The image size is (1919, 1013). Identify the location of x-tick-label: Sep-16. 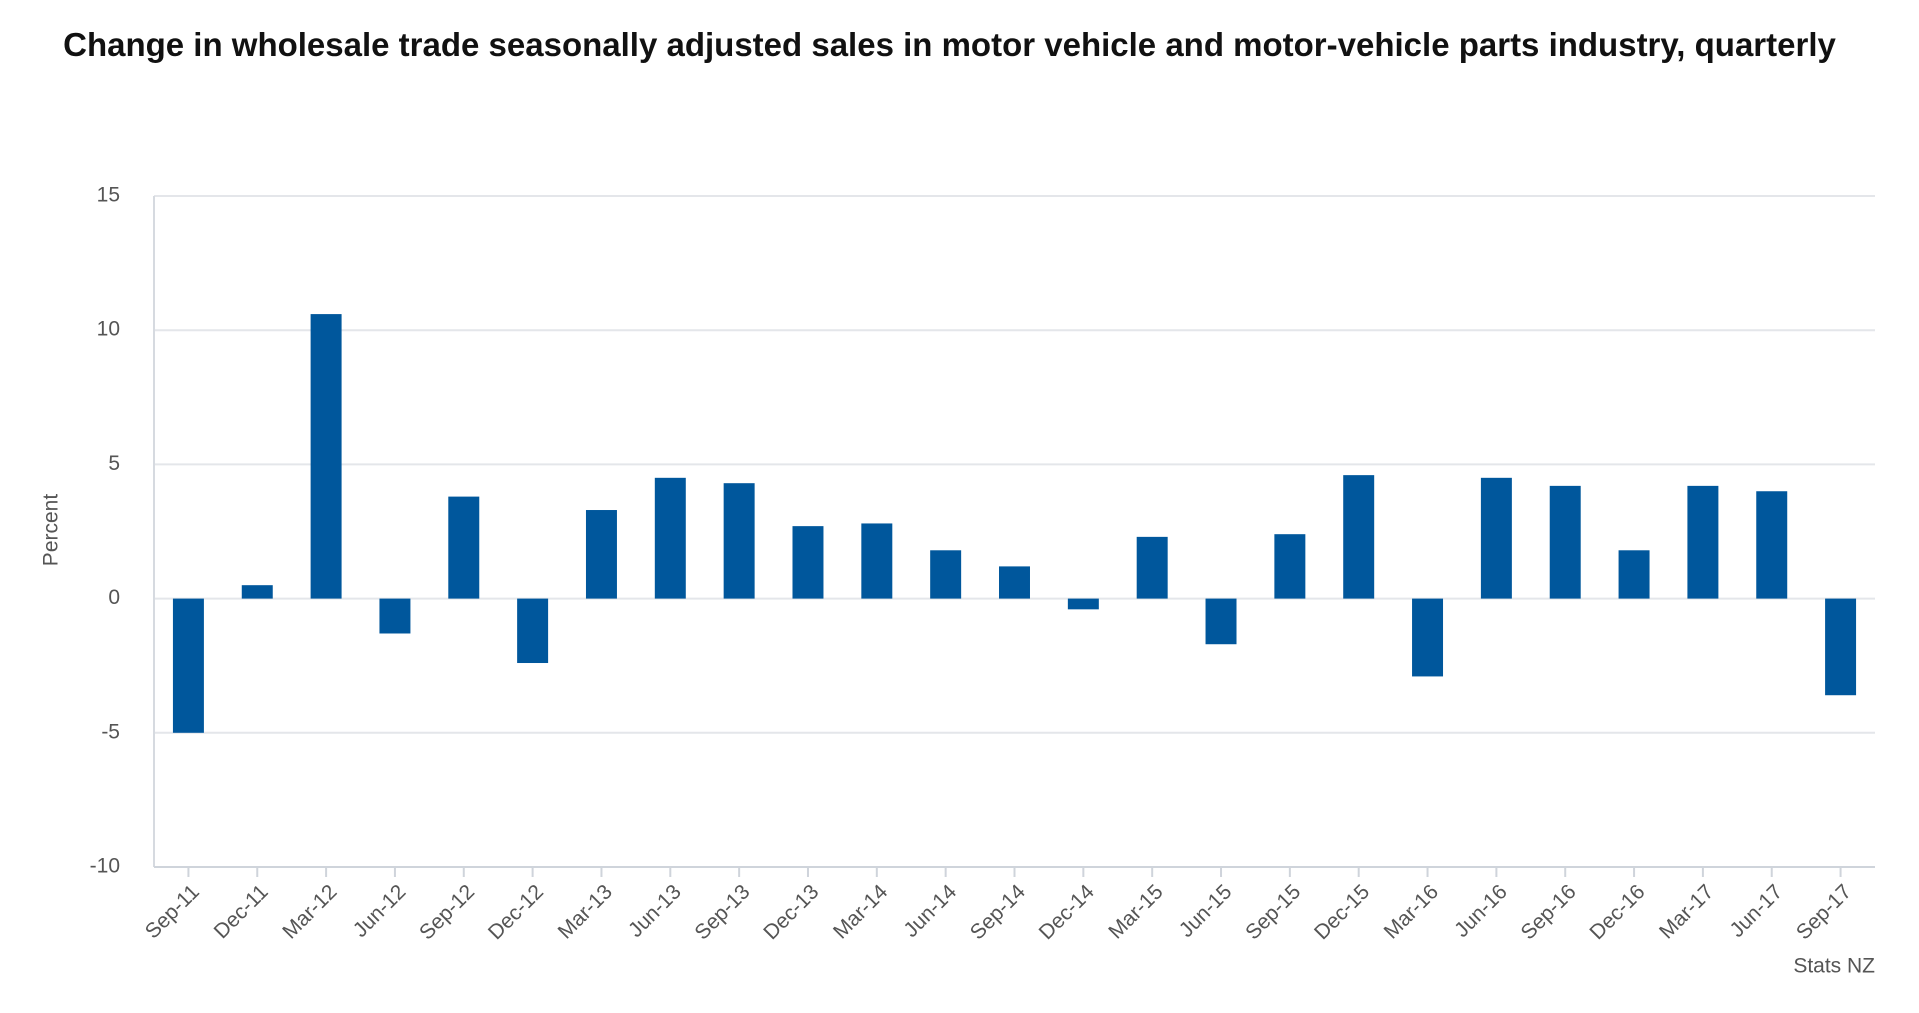
(1549, 912).